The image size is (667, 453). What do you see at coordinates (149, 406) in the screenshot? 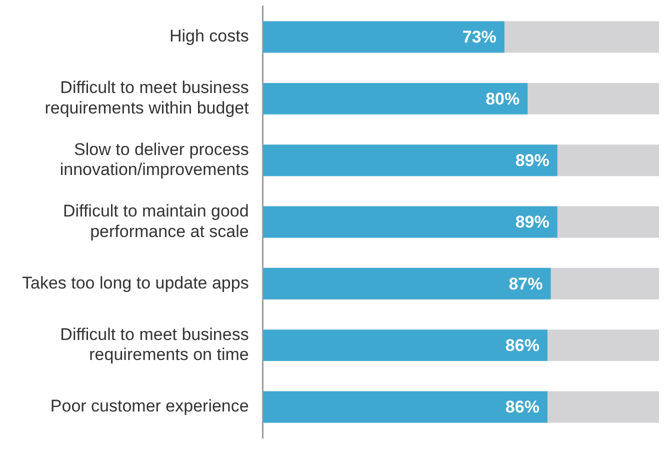
I see `y-tick-label: Poor customer experience` at bounding box center [149, 406].